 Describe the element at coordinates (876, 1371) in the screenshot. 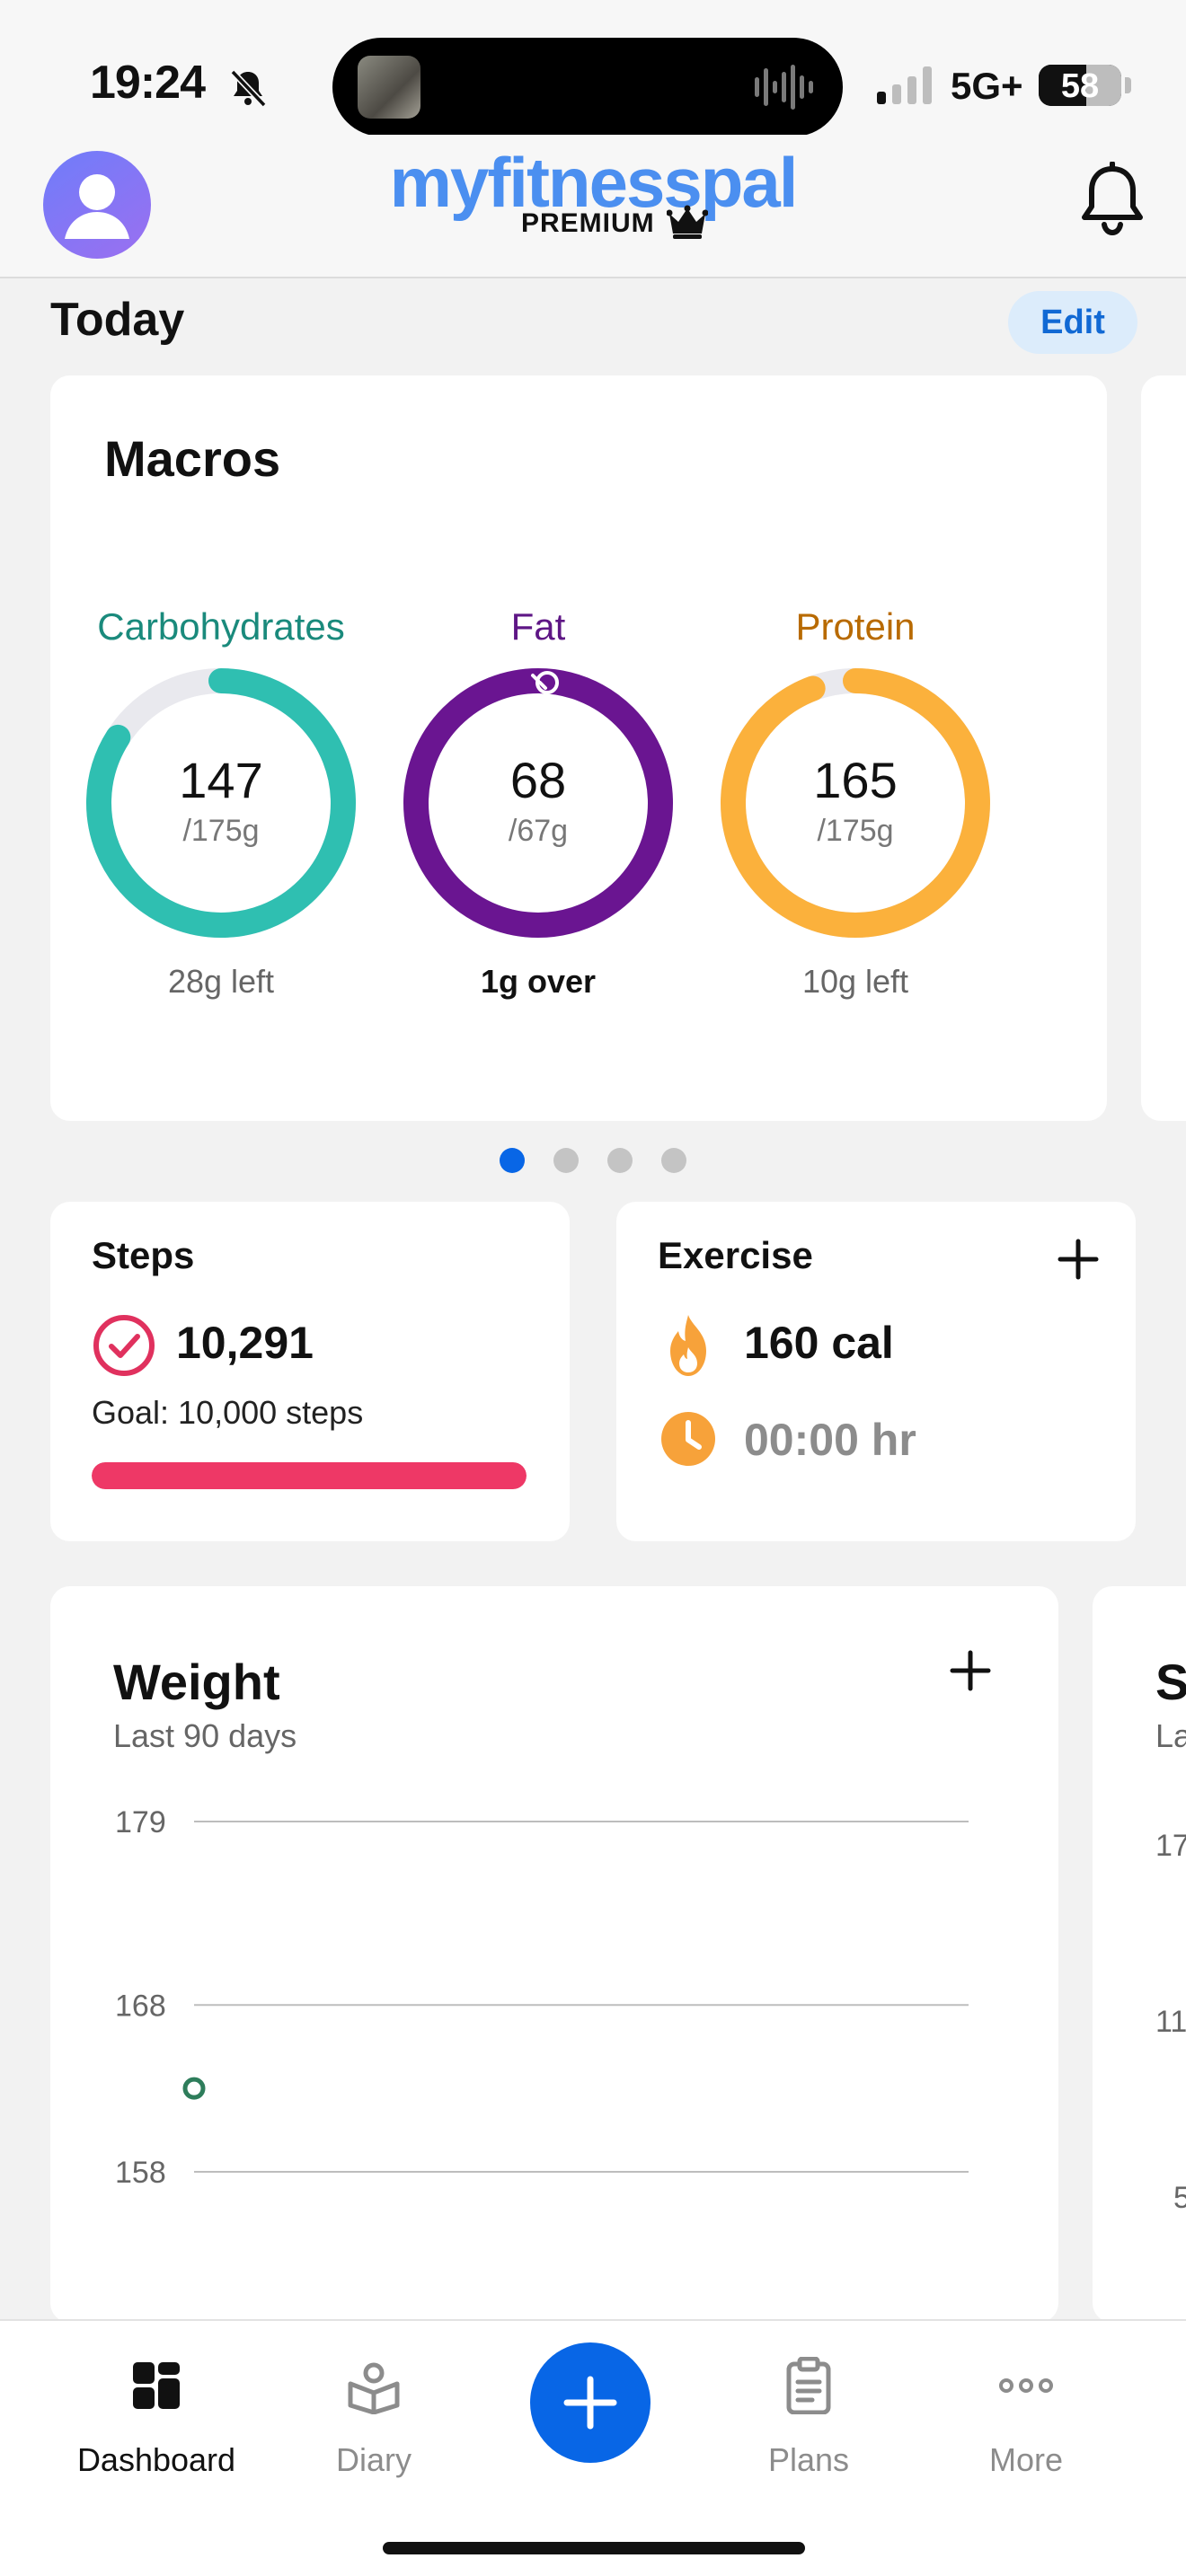

I see `exercise-card: Exercise 160 cal 00:00 hr` at that location.